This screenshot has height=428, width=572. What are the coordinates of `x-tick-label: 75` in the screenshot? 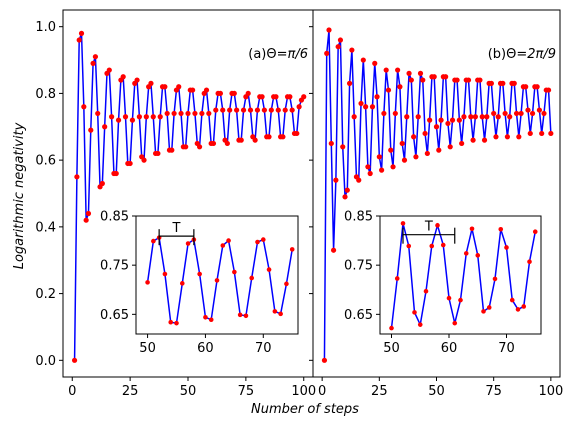 It's located at (493, 391).